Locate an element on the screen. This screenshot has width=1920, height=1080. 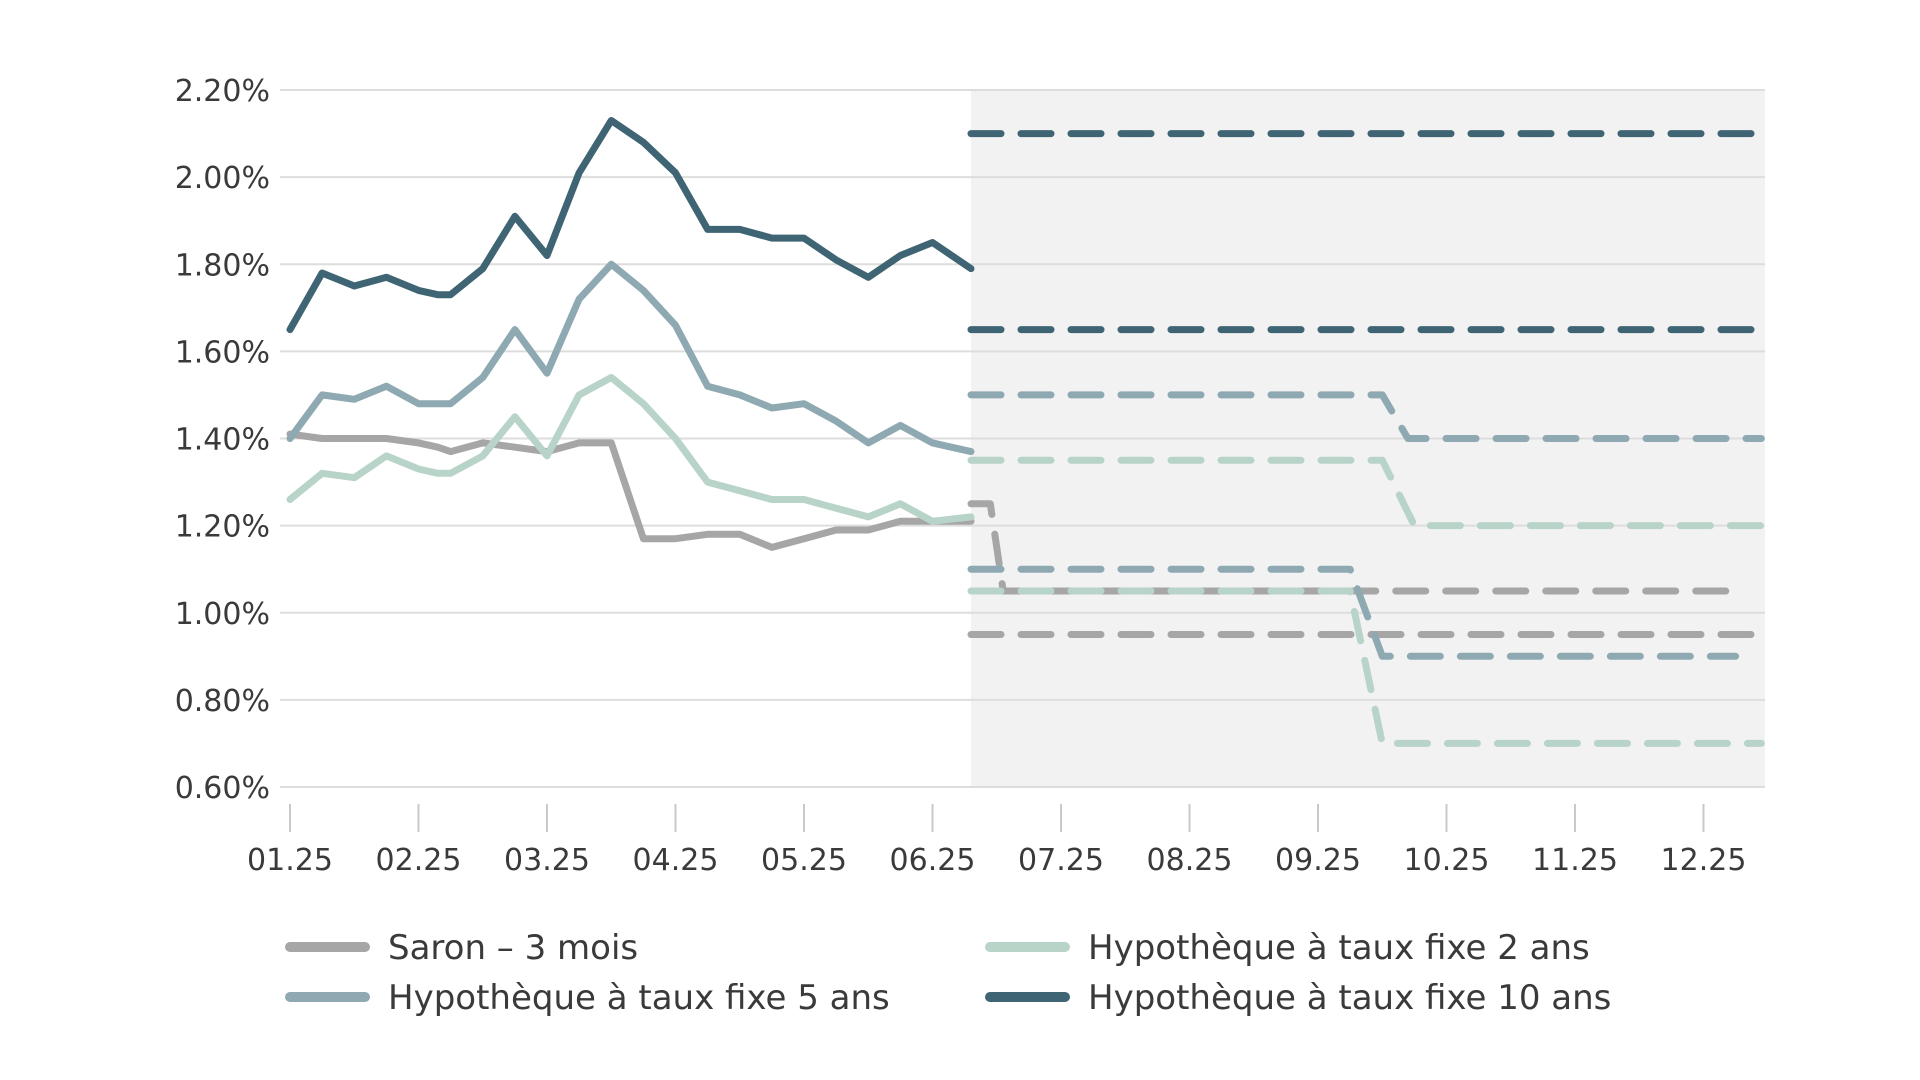
y-tick-label: 1.20% is located at coordinates (222, 527).